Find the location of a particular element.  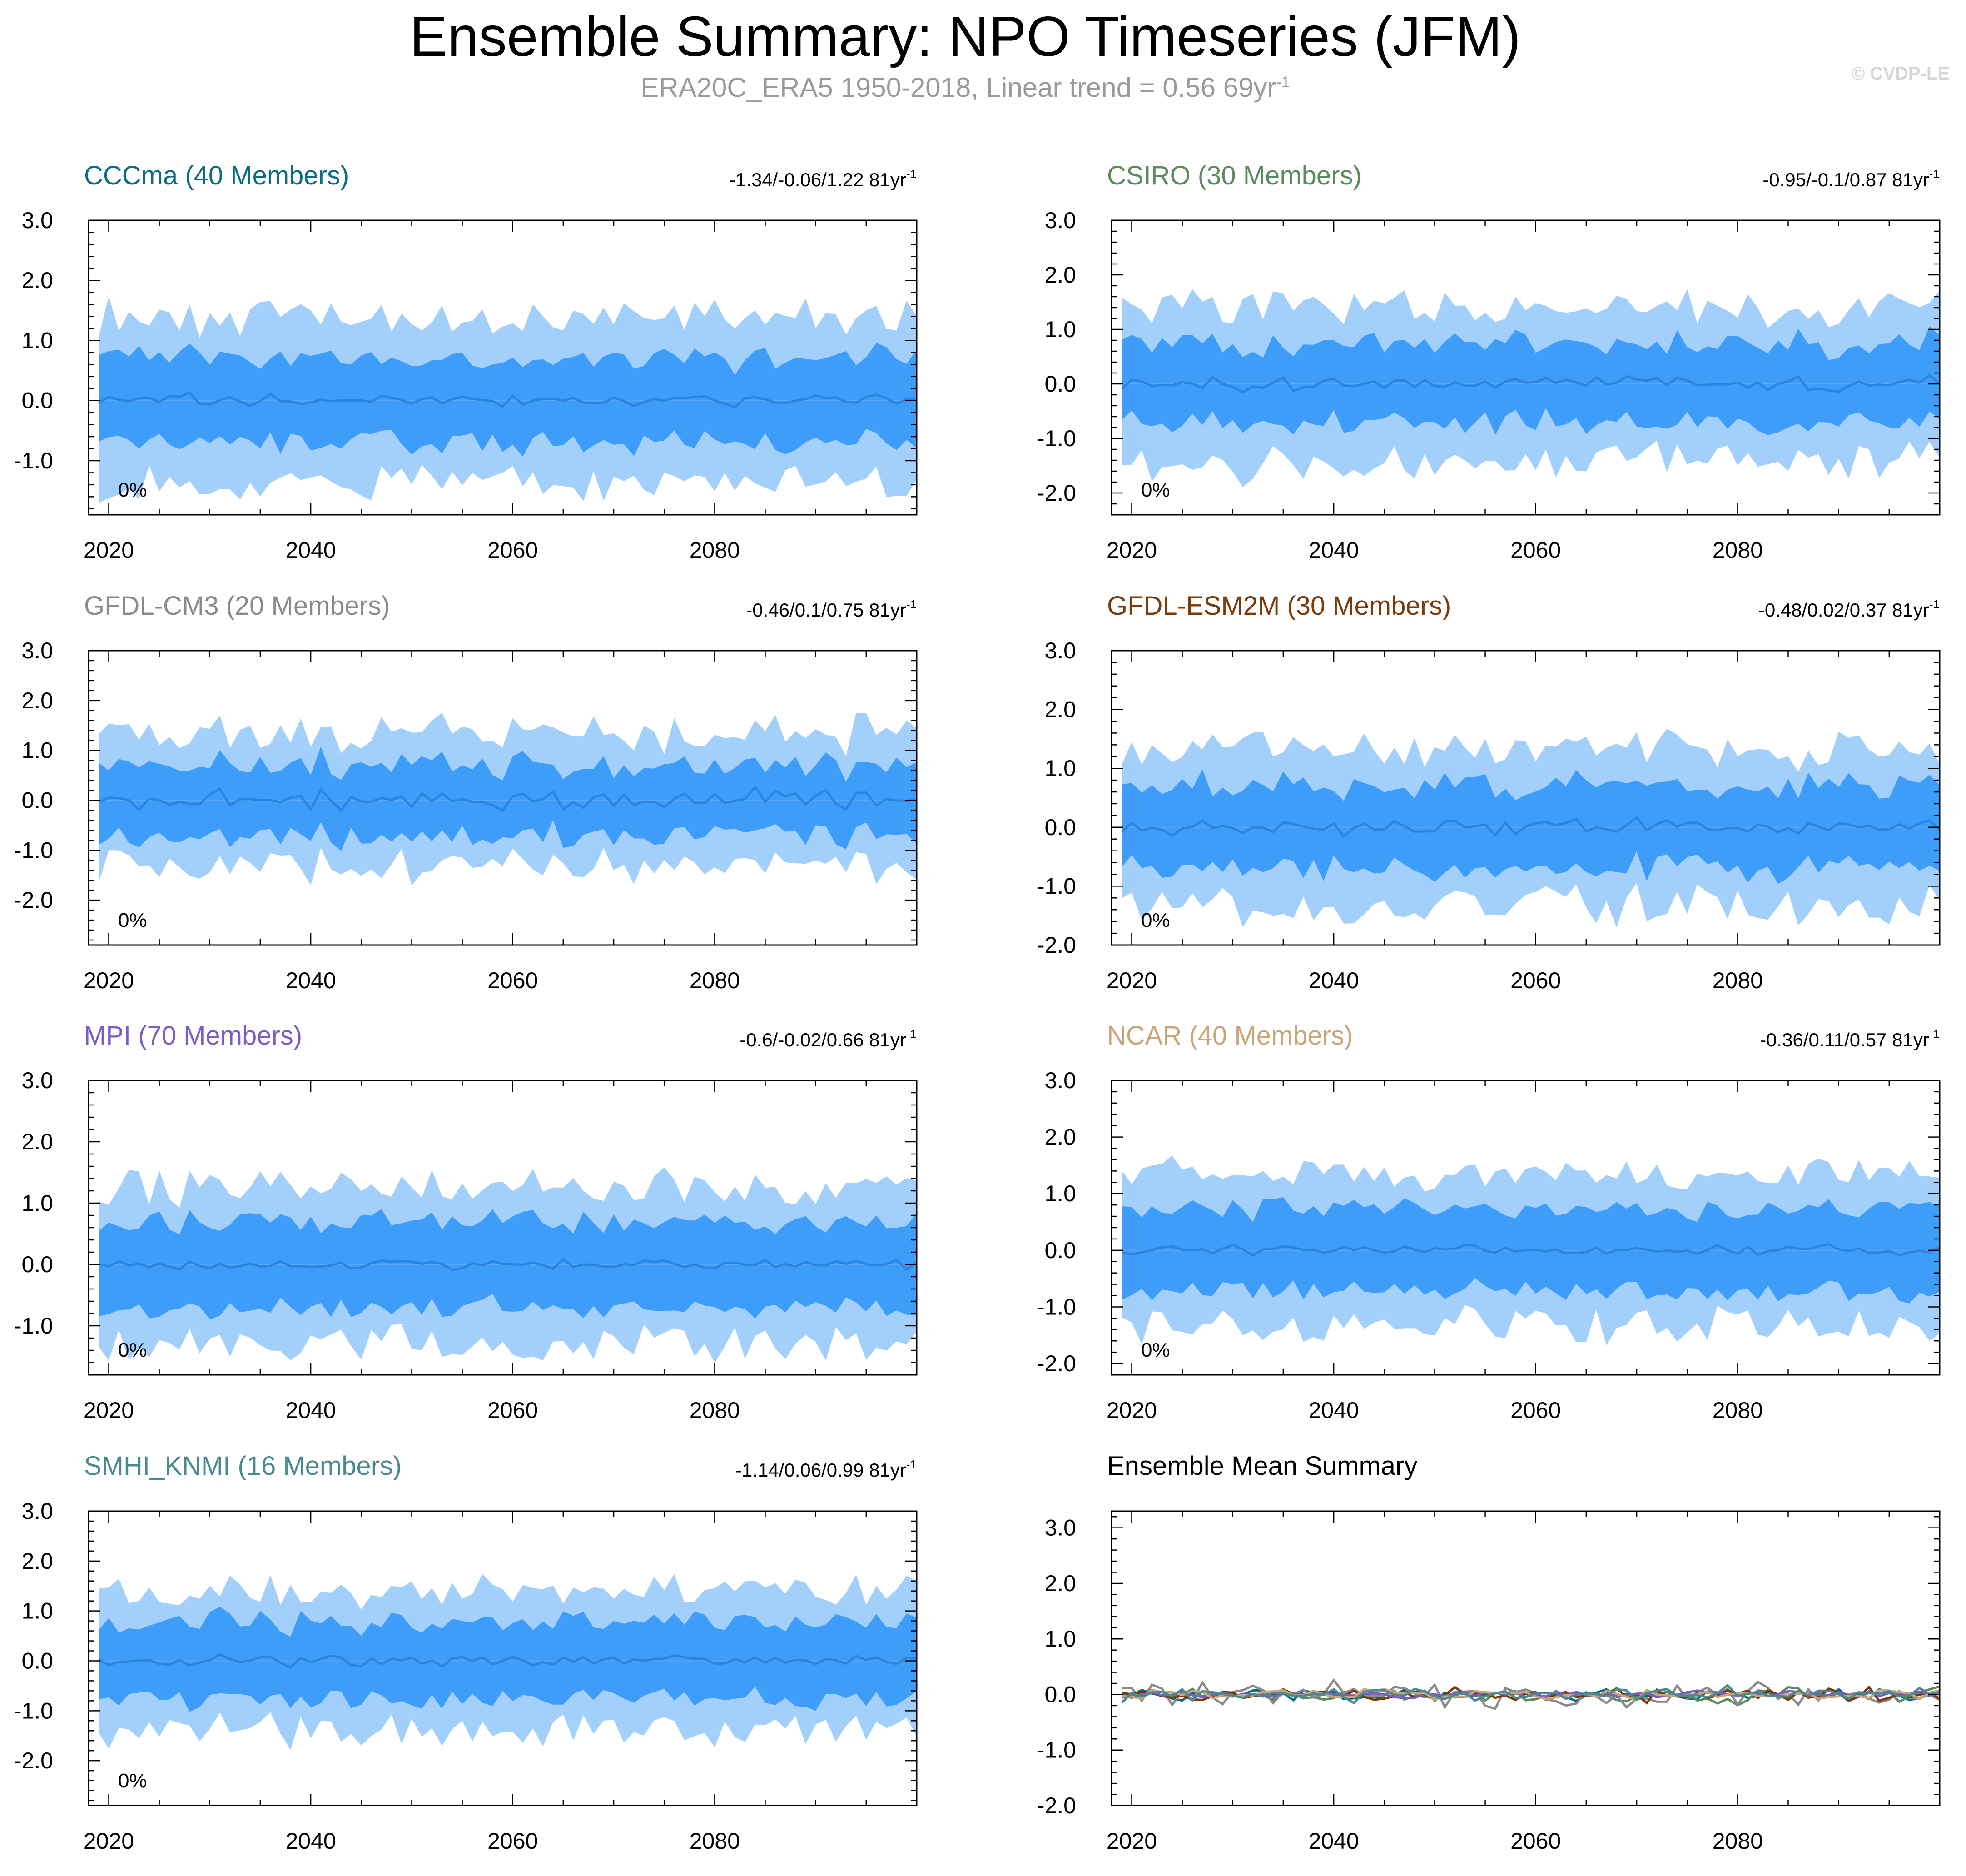

panel-title: MPI (70 Members) is located at coordinates (193, 1035).